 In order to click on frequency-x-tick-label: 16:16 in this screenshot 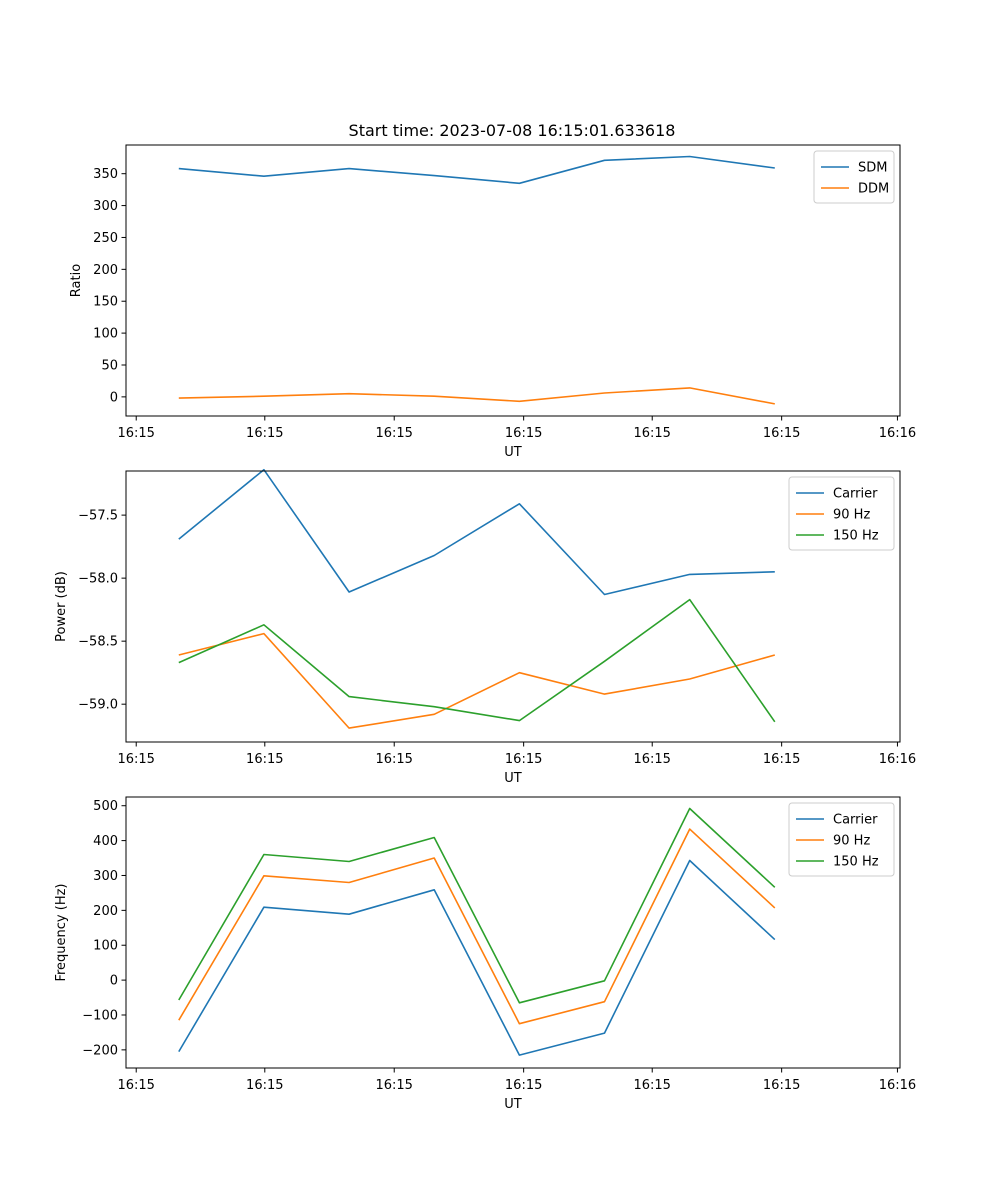, I will do `click(897, 1085)`.